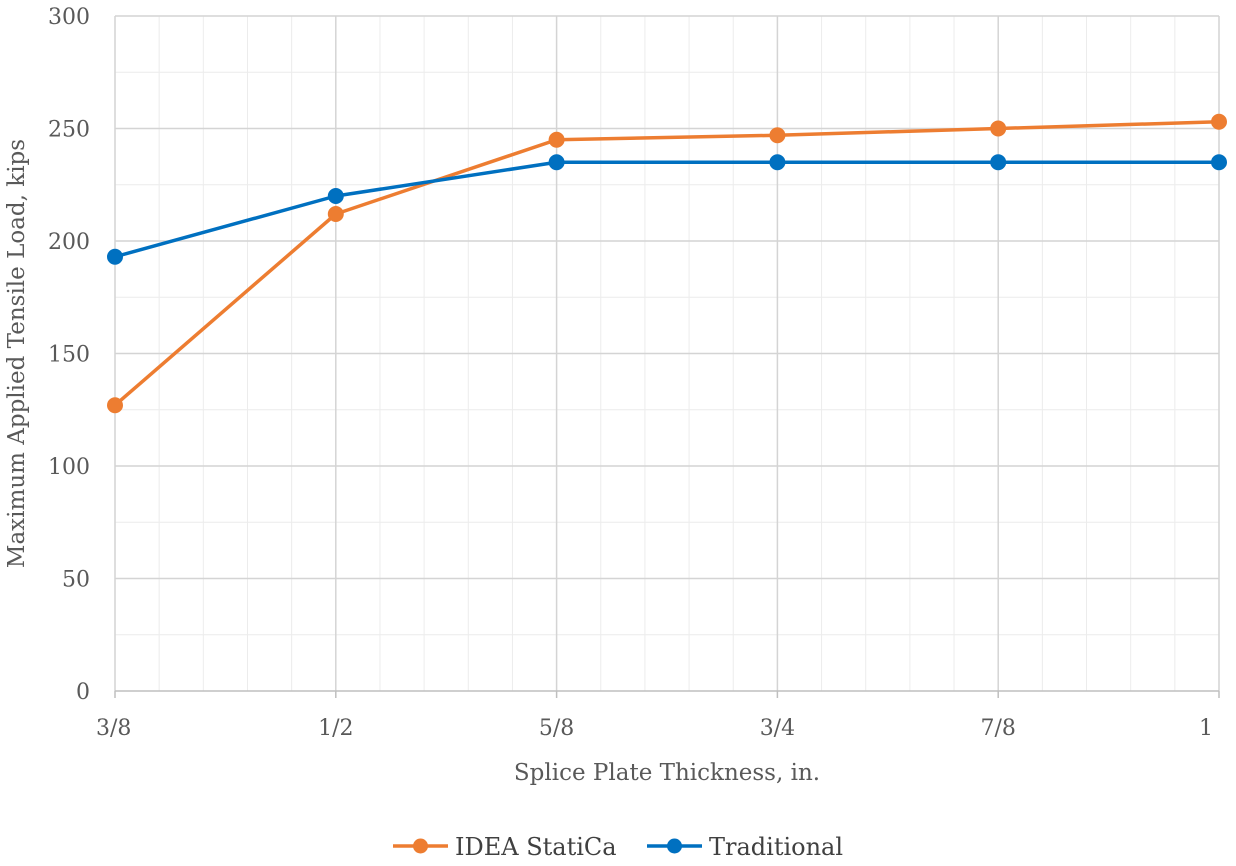  What do you see at coordinates (17, 353) in the screenshot?
I see `y-axis-title: Maximum Applied Tensile Load, kips` at bounding box center [17, 353].